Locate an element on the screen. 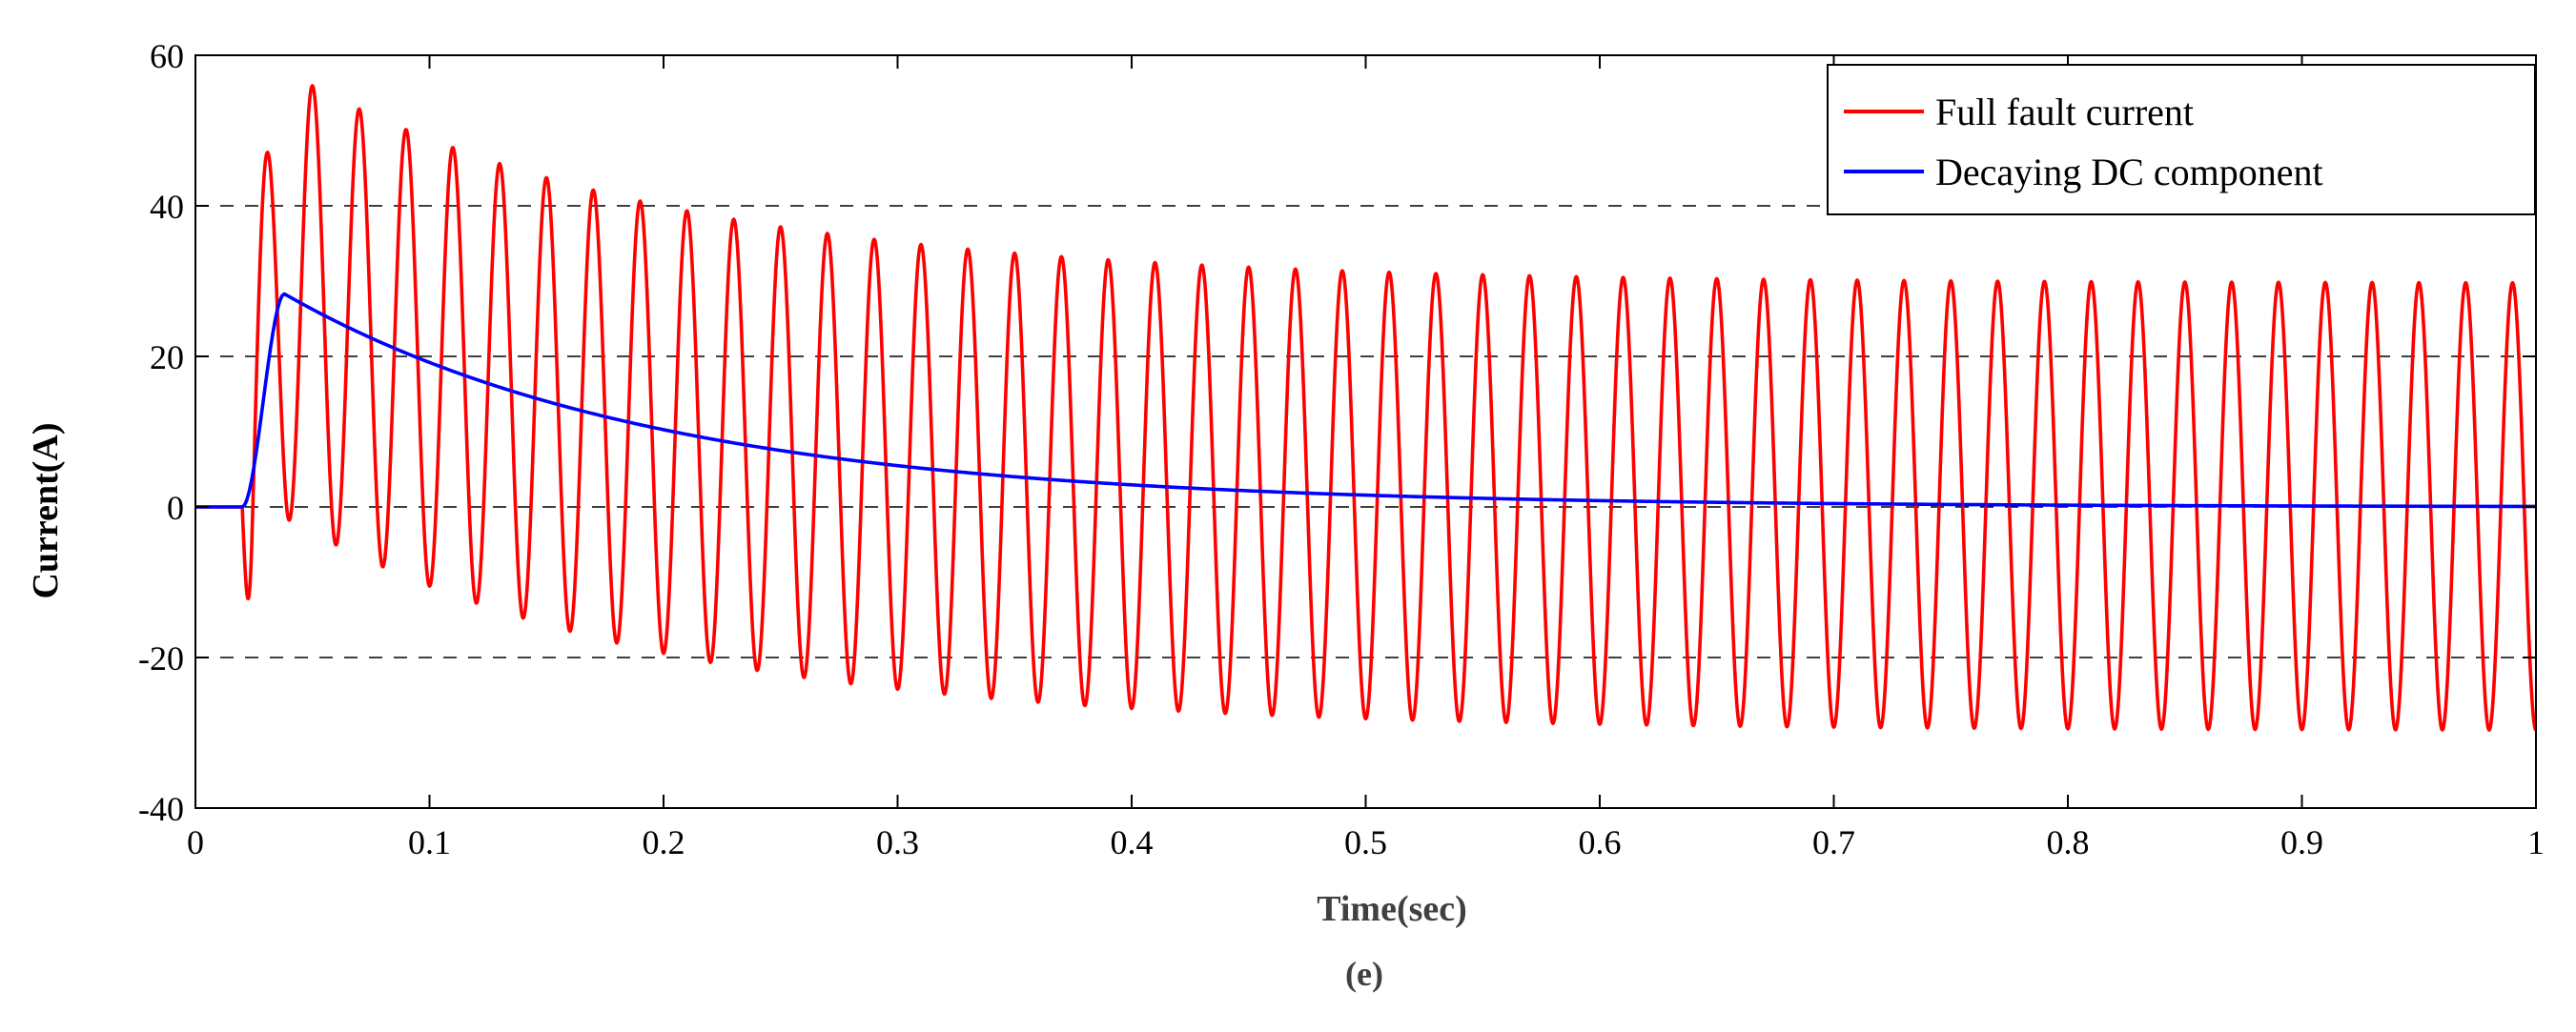  x-tick-label: 0 is located at coordinates (196, 842).